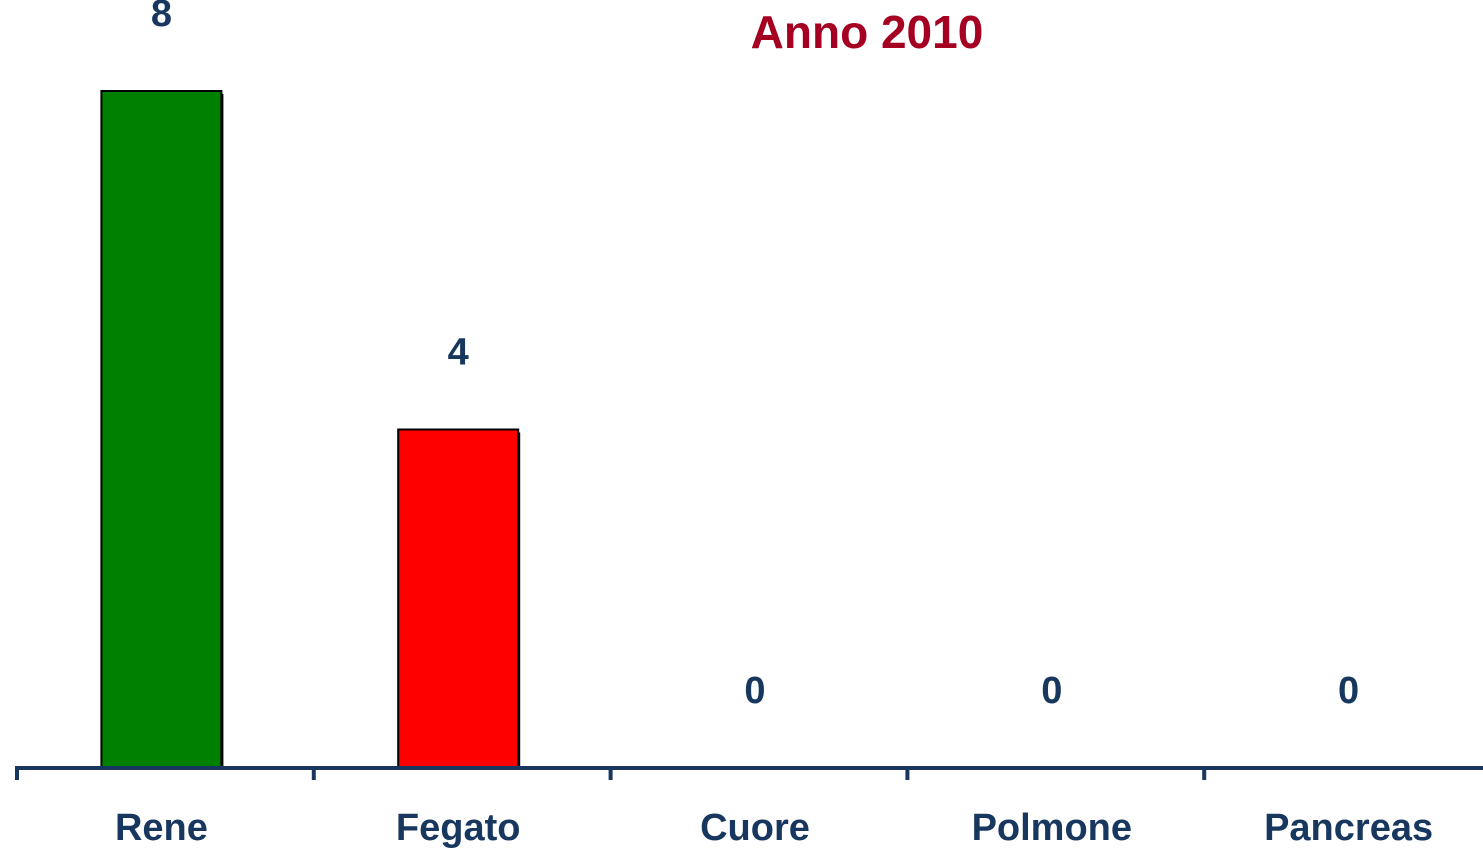 This screenshot has width=1483, height=853. Describe the element at coordinates (1348, 828) in the screenshot. I see `x-tick-label: Pancreas` at that location.